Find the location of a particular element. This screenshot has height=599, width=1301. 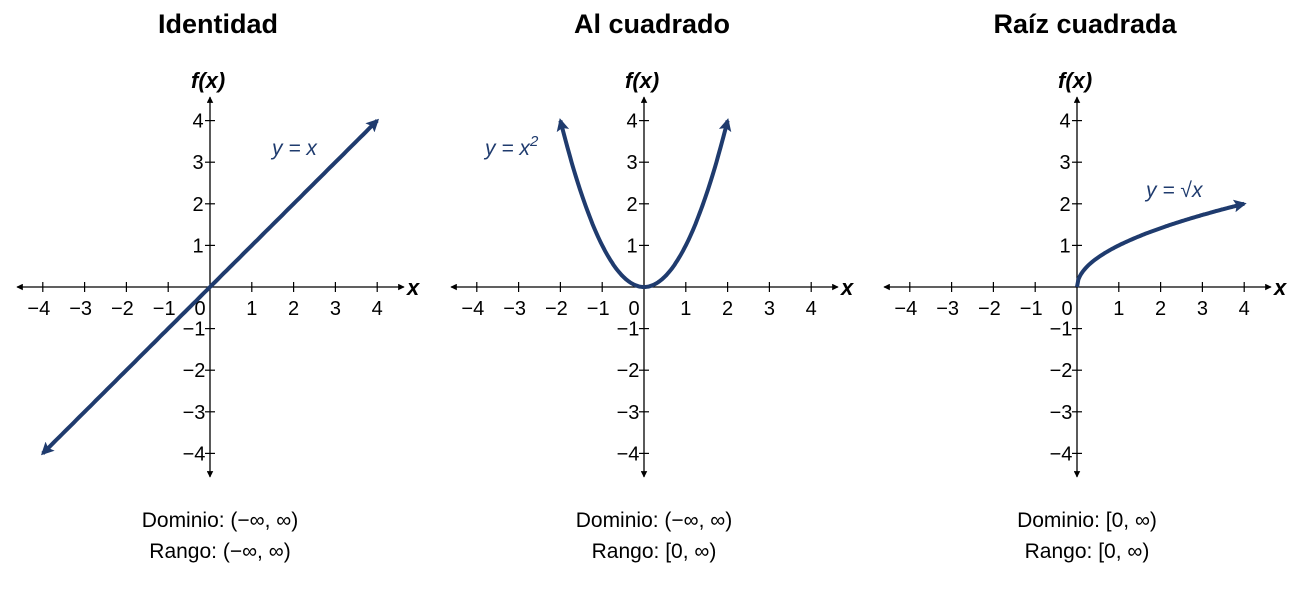

function-label: y = x is located at coordinates (294, 148).